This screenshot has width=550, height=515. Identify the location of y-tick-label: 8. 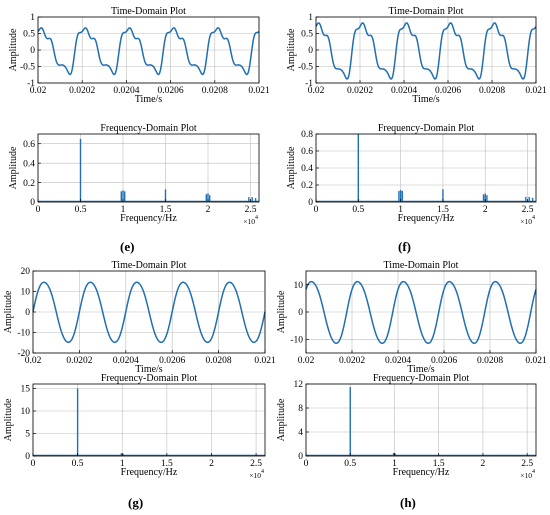
(300, 409).